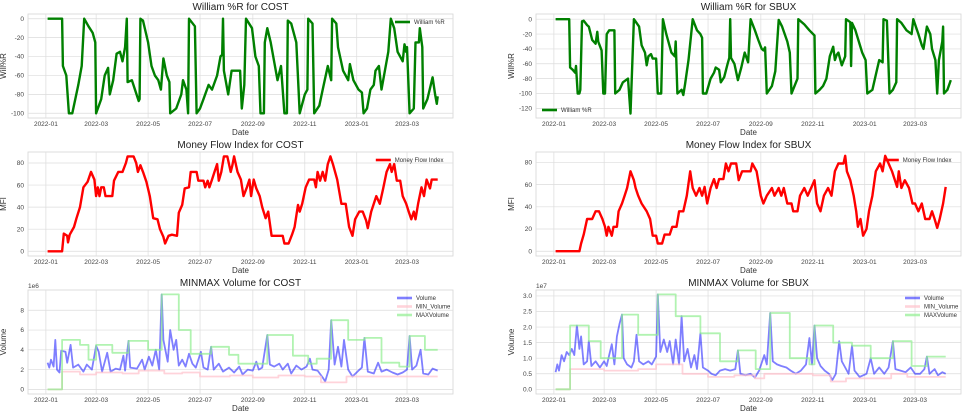 Image resolution: width=966 pixels, height=417 pixels. Describe the element at coordinates (240, 145) in the screenshot. I see `chart-title: Money Flow Index for COST` at that location.